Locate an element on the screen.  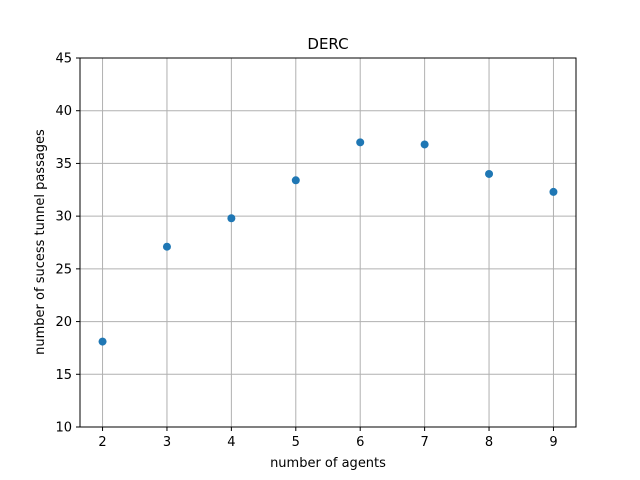
y-tick-label: 15 is located at coordinates (63, 375).